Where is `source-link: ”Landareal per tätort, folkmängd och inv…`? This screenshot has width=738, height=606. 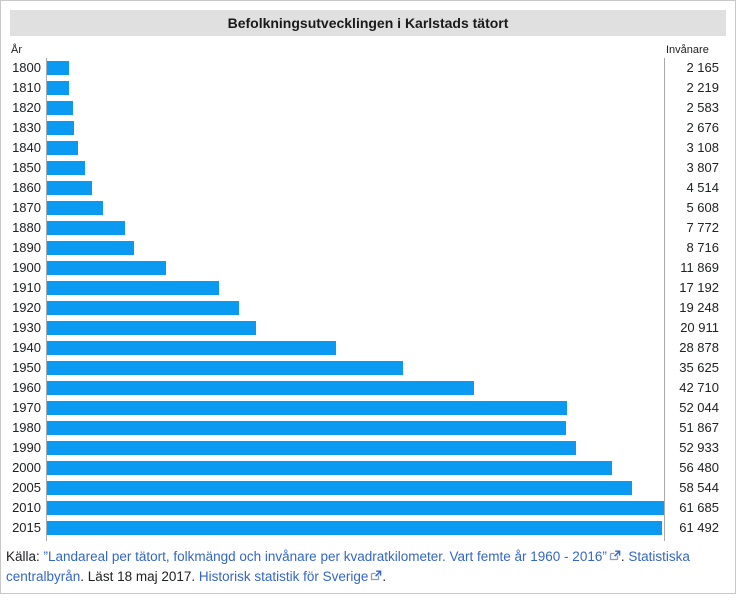 source-link: ”Landareal per tätort, folkmängd och inv… is located at coordinates (332, 556).